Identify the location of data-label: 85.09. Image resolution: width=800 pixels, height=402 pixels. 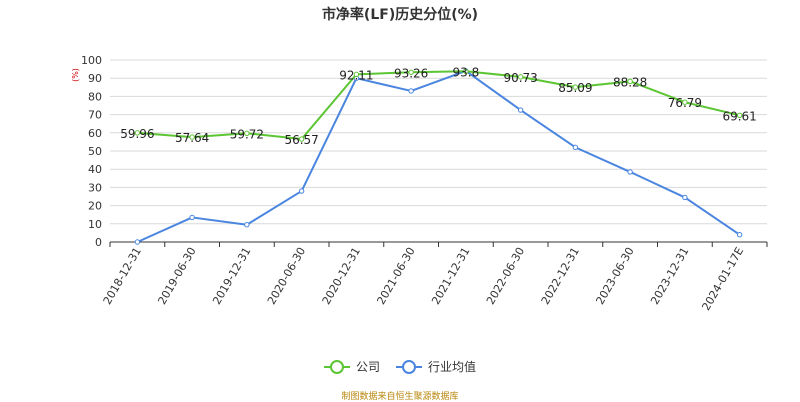
(575, 88).